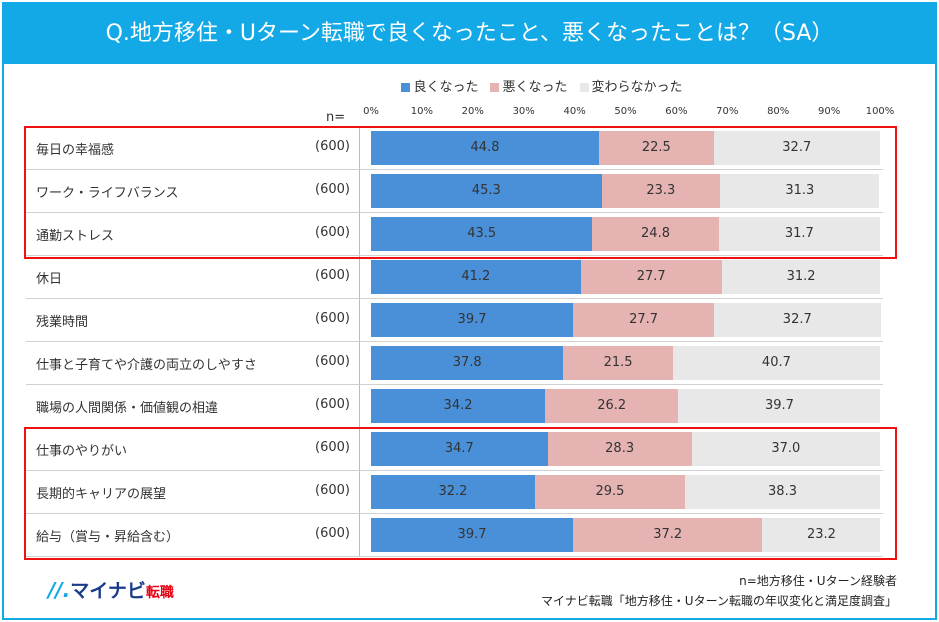  What do you see at coordinates (880, 111) in the screenshot?
I see `x-tick-label: 100%` at bounding box center [880, 111].